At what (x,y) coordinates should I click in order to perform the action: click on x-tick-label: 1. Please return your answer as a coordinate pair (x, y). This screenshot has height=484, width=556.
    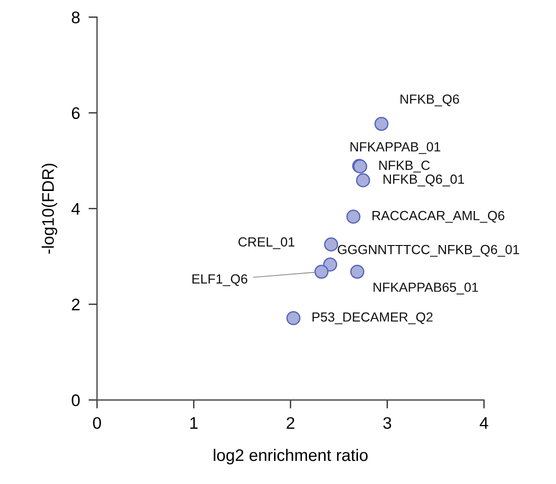
    Looking at the image, I should click on (194, 423).